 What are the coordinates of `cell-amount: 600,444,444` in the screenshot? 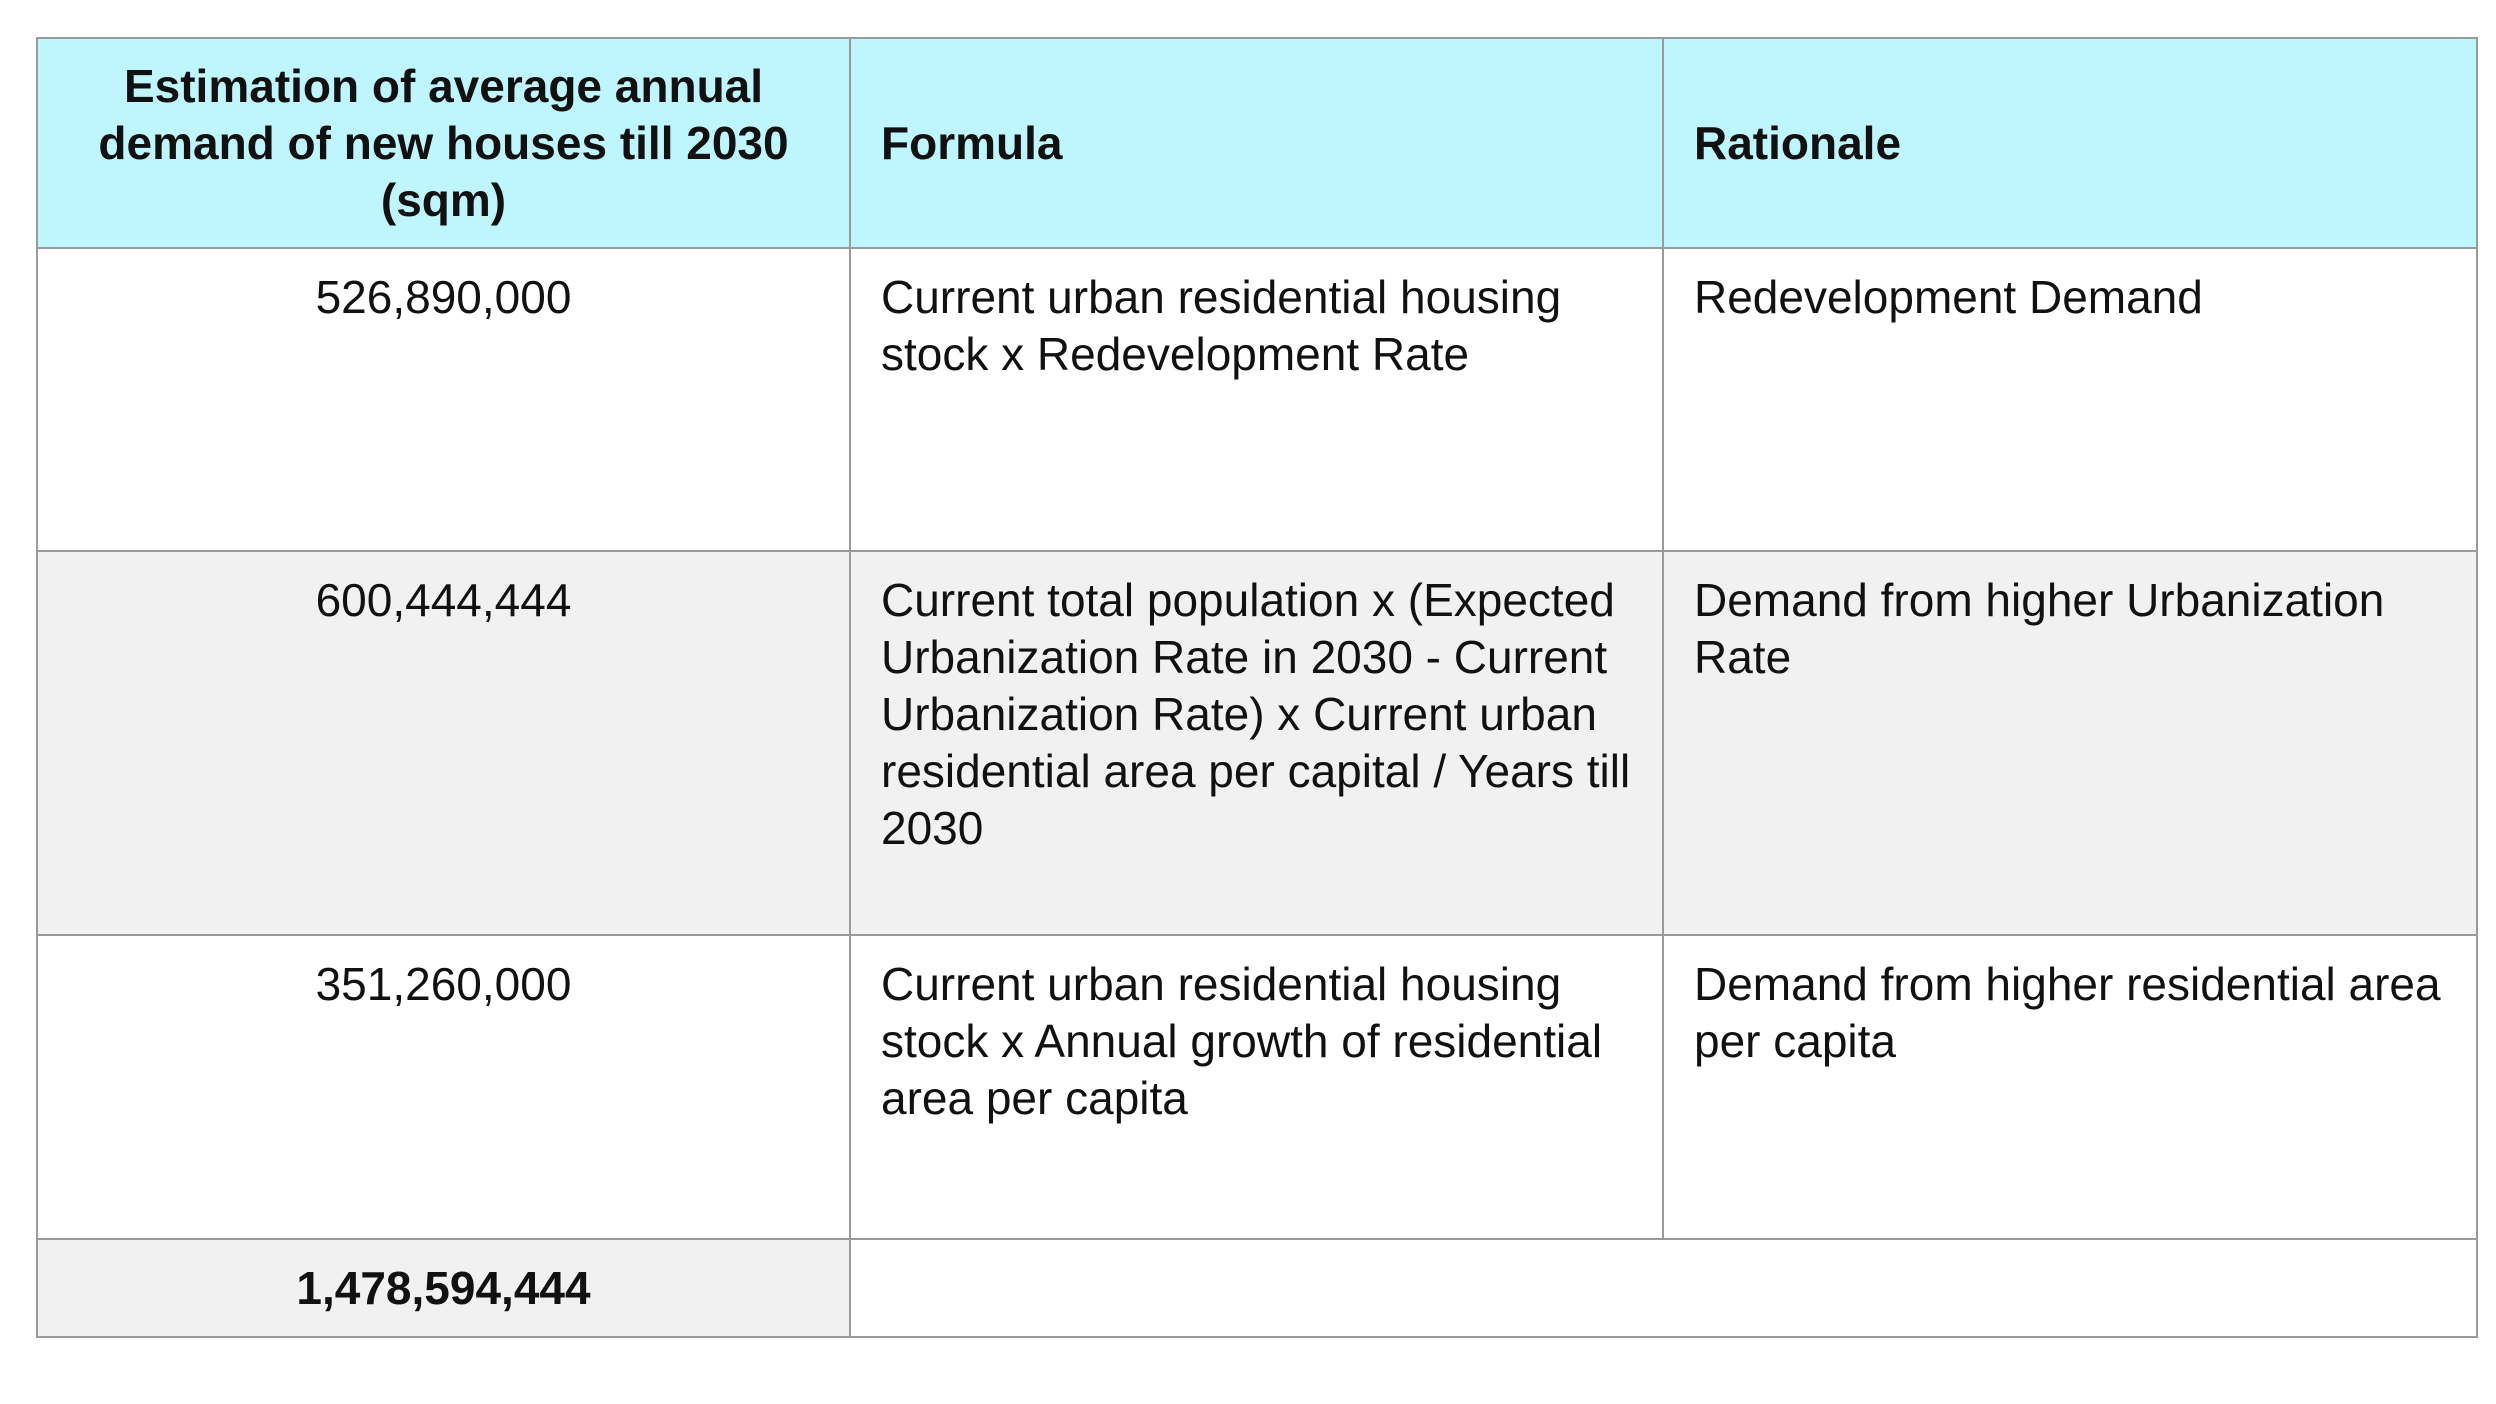 It's located at (443, 743).